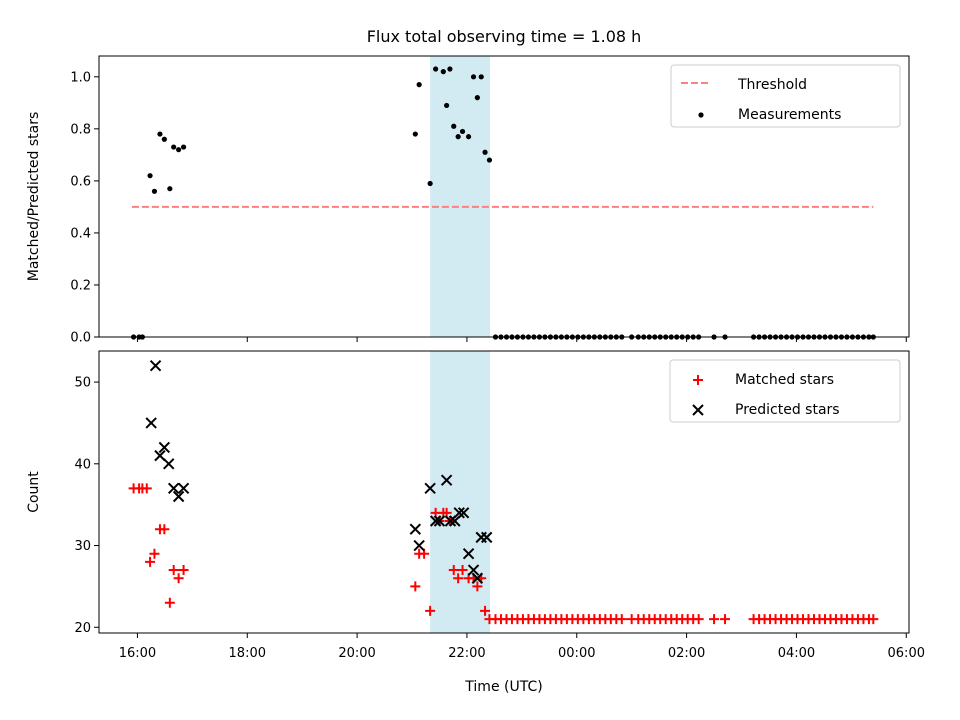 The width and height of the screenshot is (960, 720). Describe the element at coordinates (784, 380) in the screenshot. I see `legend-label: Matched stars` at that location.